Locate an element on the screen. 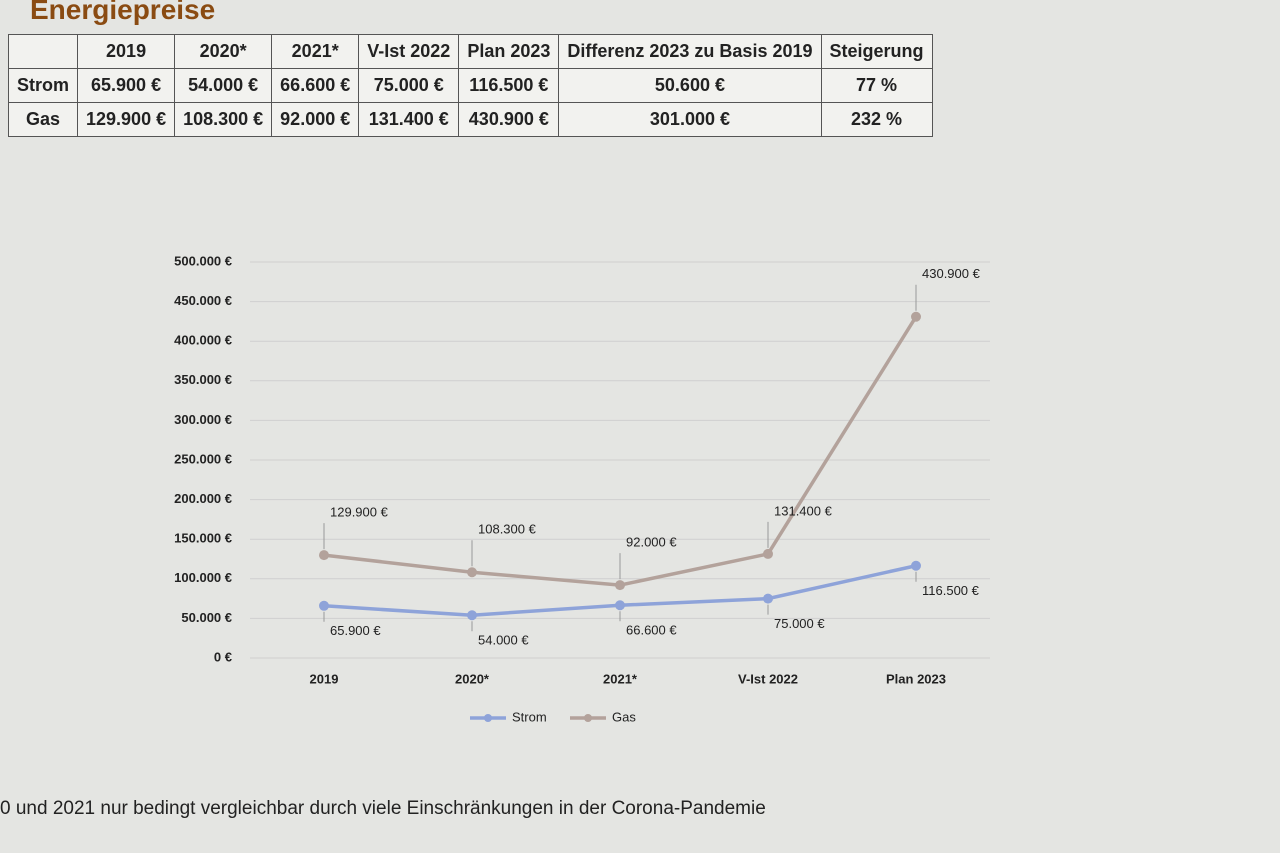  table-cell: 430.900 € is located at coordinates (509, 119).